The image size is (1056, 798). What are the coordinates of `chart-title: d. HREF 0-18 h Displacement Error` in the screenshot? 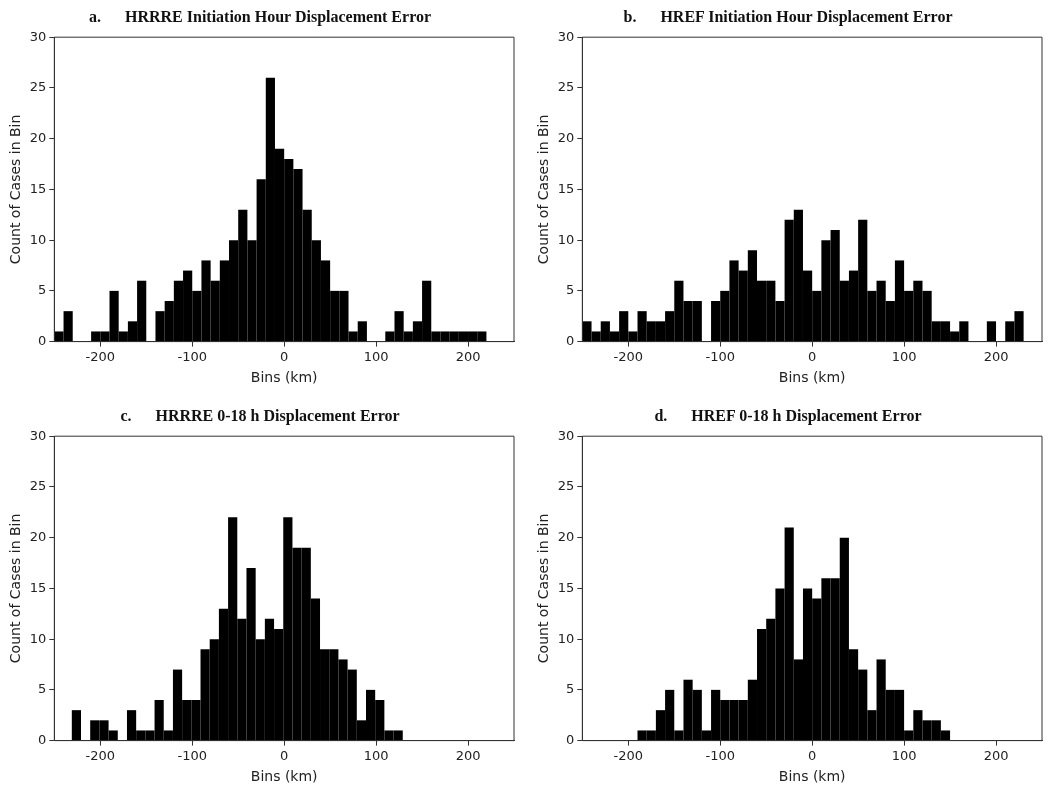 It's located at (788, 415).